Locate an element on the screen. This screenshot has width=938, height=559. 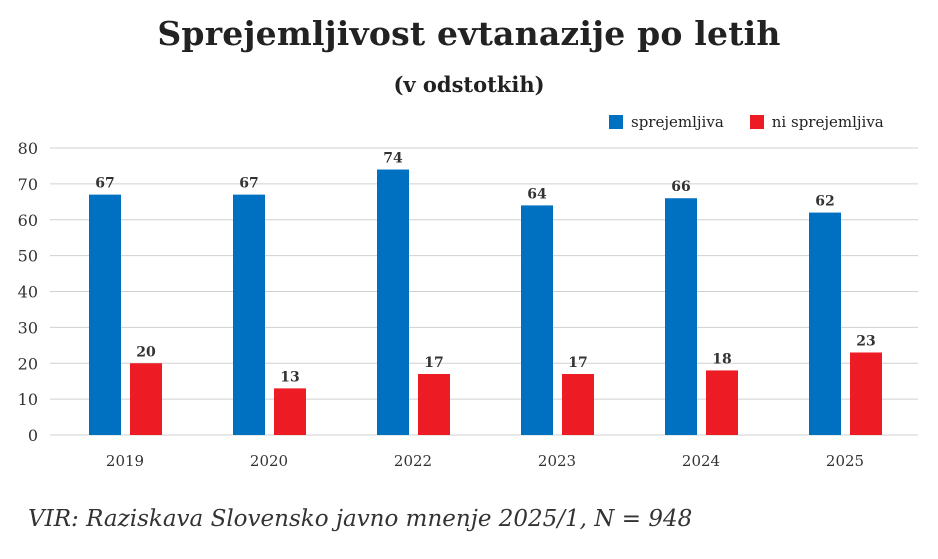
legend-label: ni sprejemljiva is located at coordinates (827, 122).